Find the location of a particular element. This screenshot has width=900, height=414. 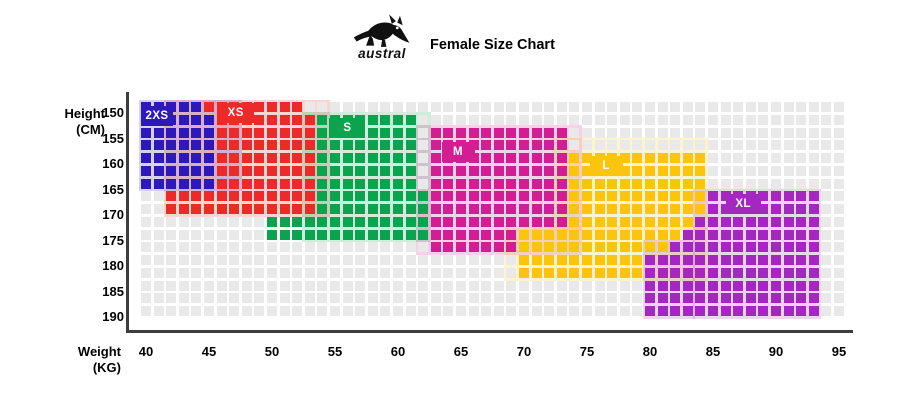

size-label-xl: XL is located at coordinates (743, 203).